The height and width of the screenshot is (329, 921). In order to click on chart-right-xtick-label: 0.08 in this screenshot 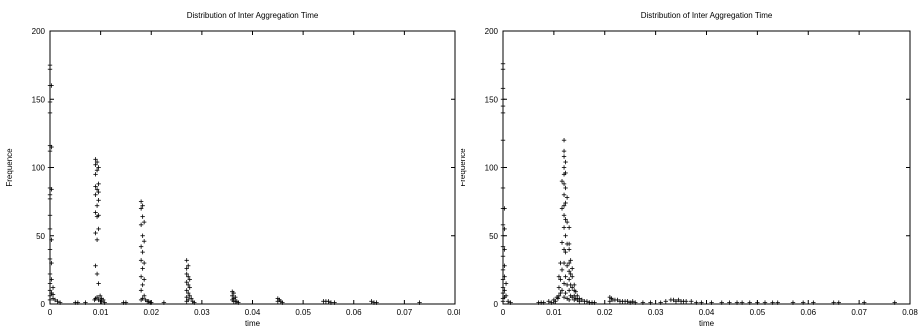, I will do `click(910, 312)`.